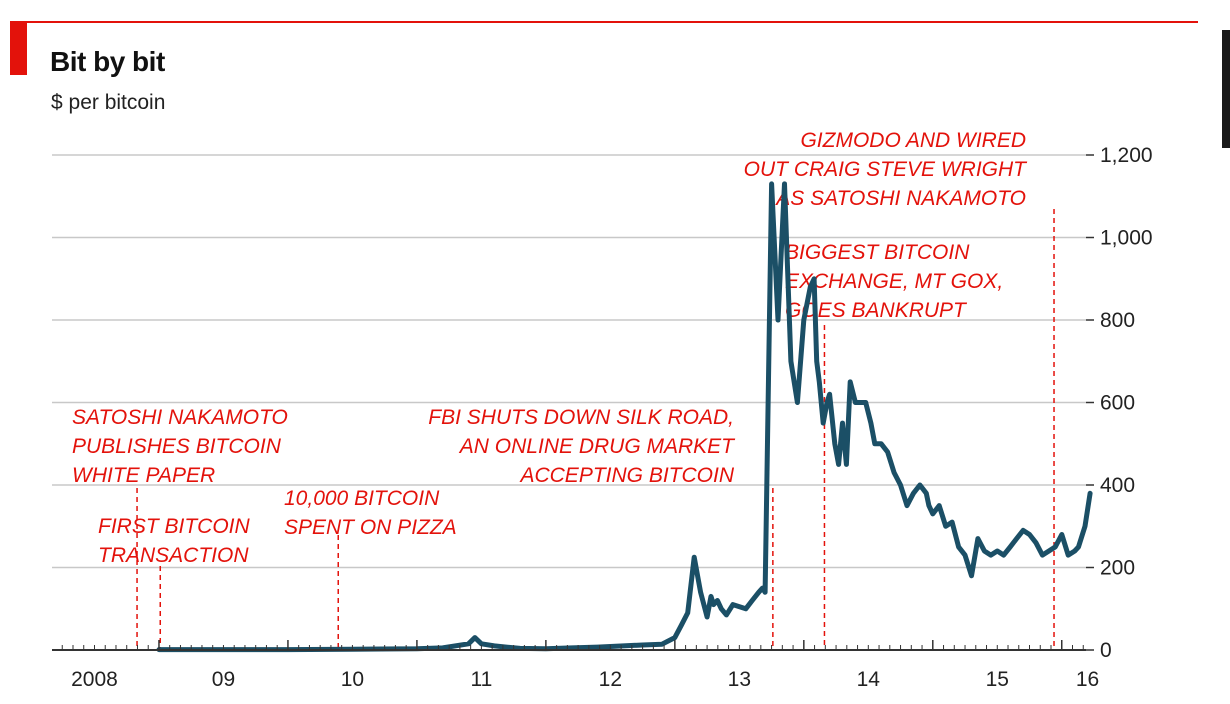  What do you see at coordinates (362, 498) in the screenshot?
I see `annotation-text: 10,000 BITCOIN` at bounding box center [362, 498].